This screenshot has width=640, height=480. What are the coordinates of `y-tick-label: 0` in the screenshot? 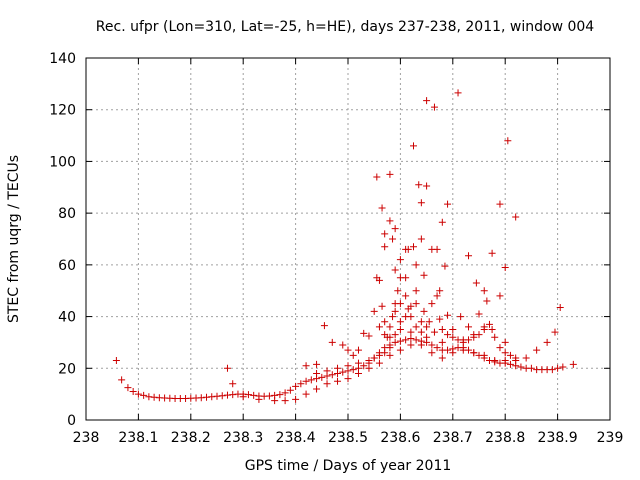 It's located at (71, 421).